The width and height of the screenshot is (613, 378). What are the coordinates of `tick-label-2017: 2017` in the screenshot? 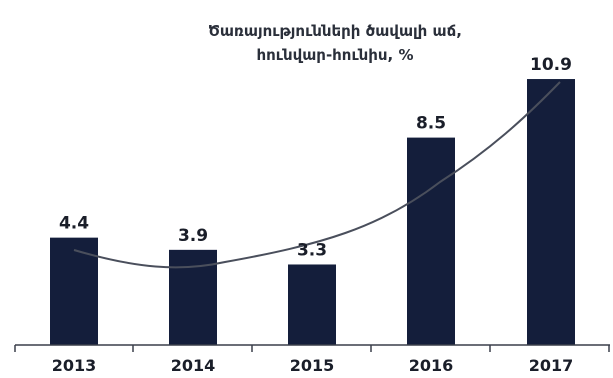 It's located at (551, 365).